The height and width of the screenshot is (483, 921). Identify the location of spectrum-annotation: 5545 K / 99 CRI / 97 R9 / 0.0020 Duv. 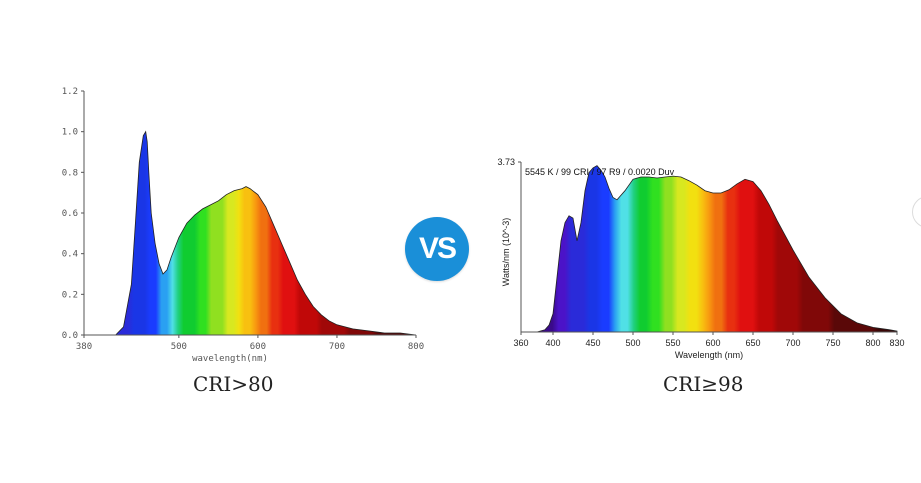
(600, 172).